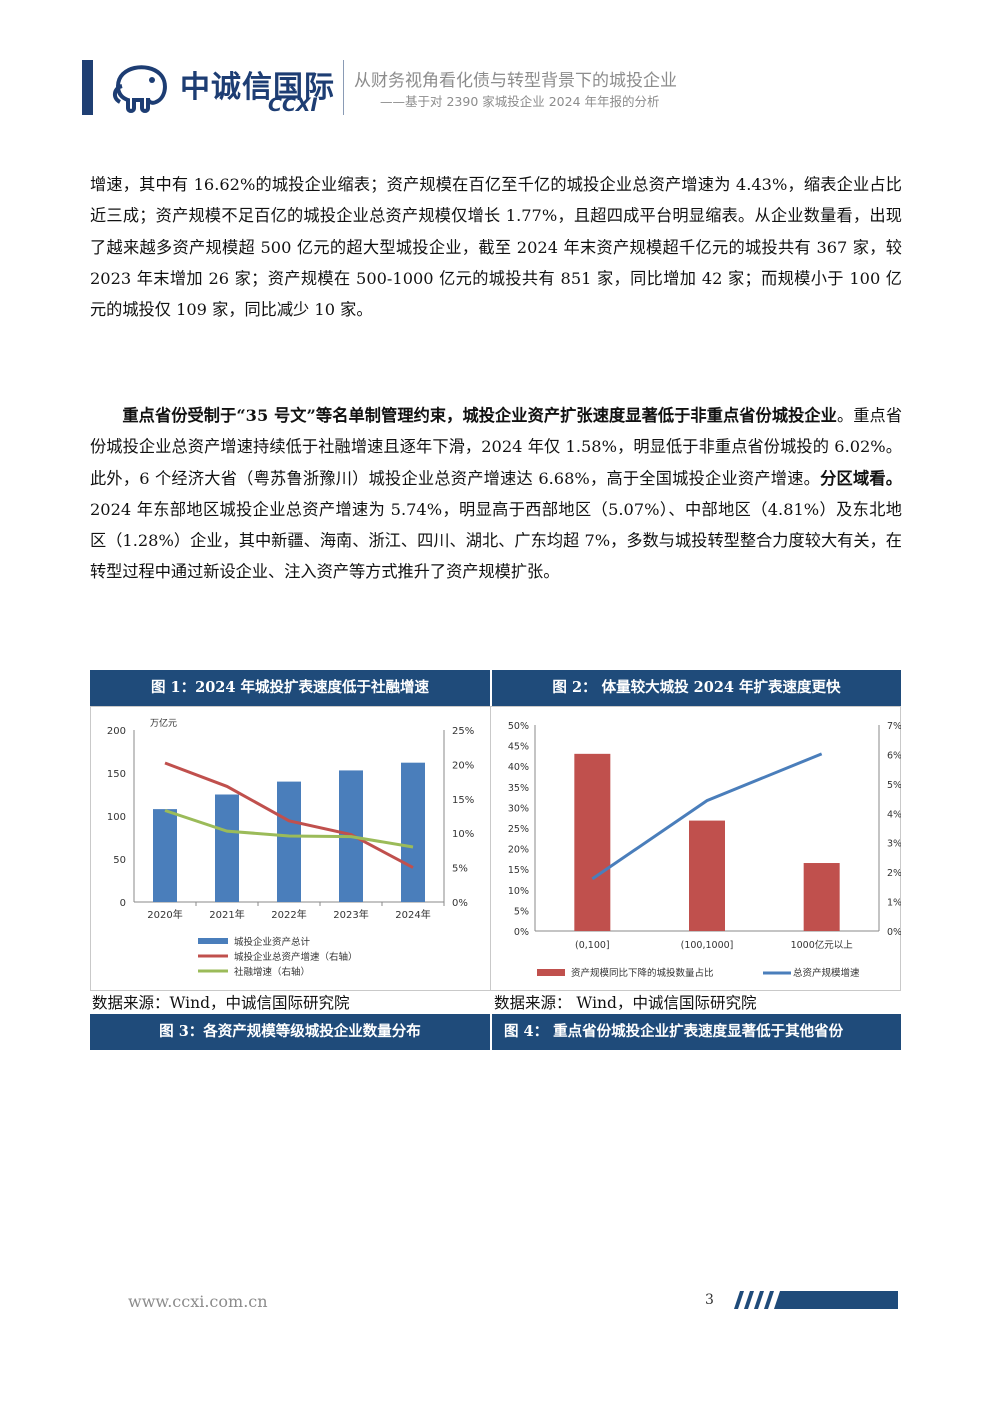  Describe the element at coordinates (826, 973) in the screenshot. I see `legend-label: 总资产规模增速` at that location.